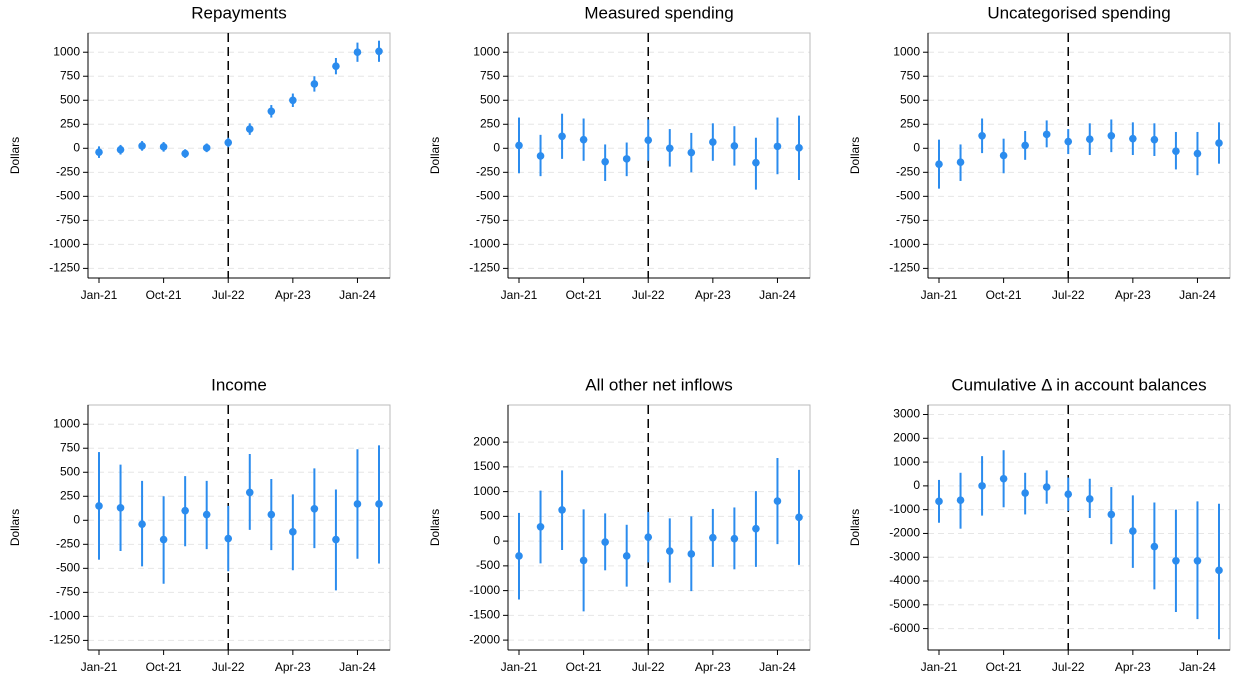  Describe the element at coordinates (904, 580) in the screenshot. I see `y-tick-label: -4000` at that location.